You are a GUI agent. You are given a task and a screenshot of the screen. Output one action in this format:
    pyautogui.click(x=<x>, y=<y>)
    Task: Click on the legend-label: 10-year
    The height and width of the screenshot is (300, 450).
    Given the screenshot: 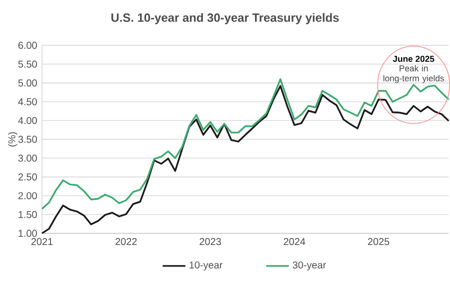 What is the action you would take?
    pyautogui.click(x=206, y=265)
    